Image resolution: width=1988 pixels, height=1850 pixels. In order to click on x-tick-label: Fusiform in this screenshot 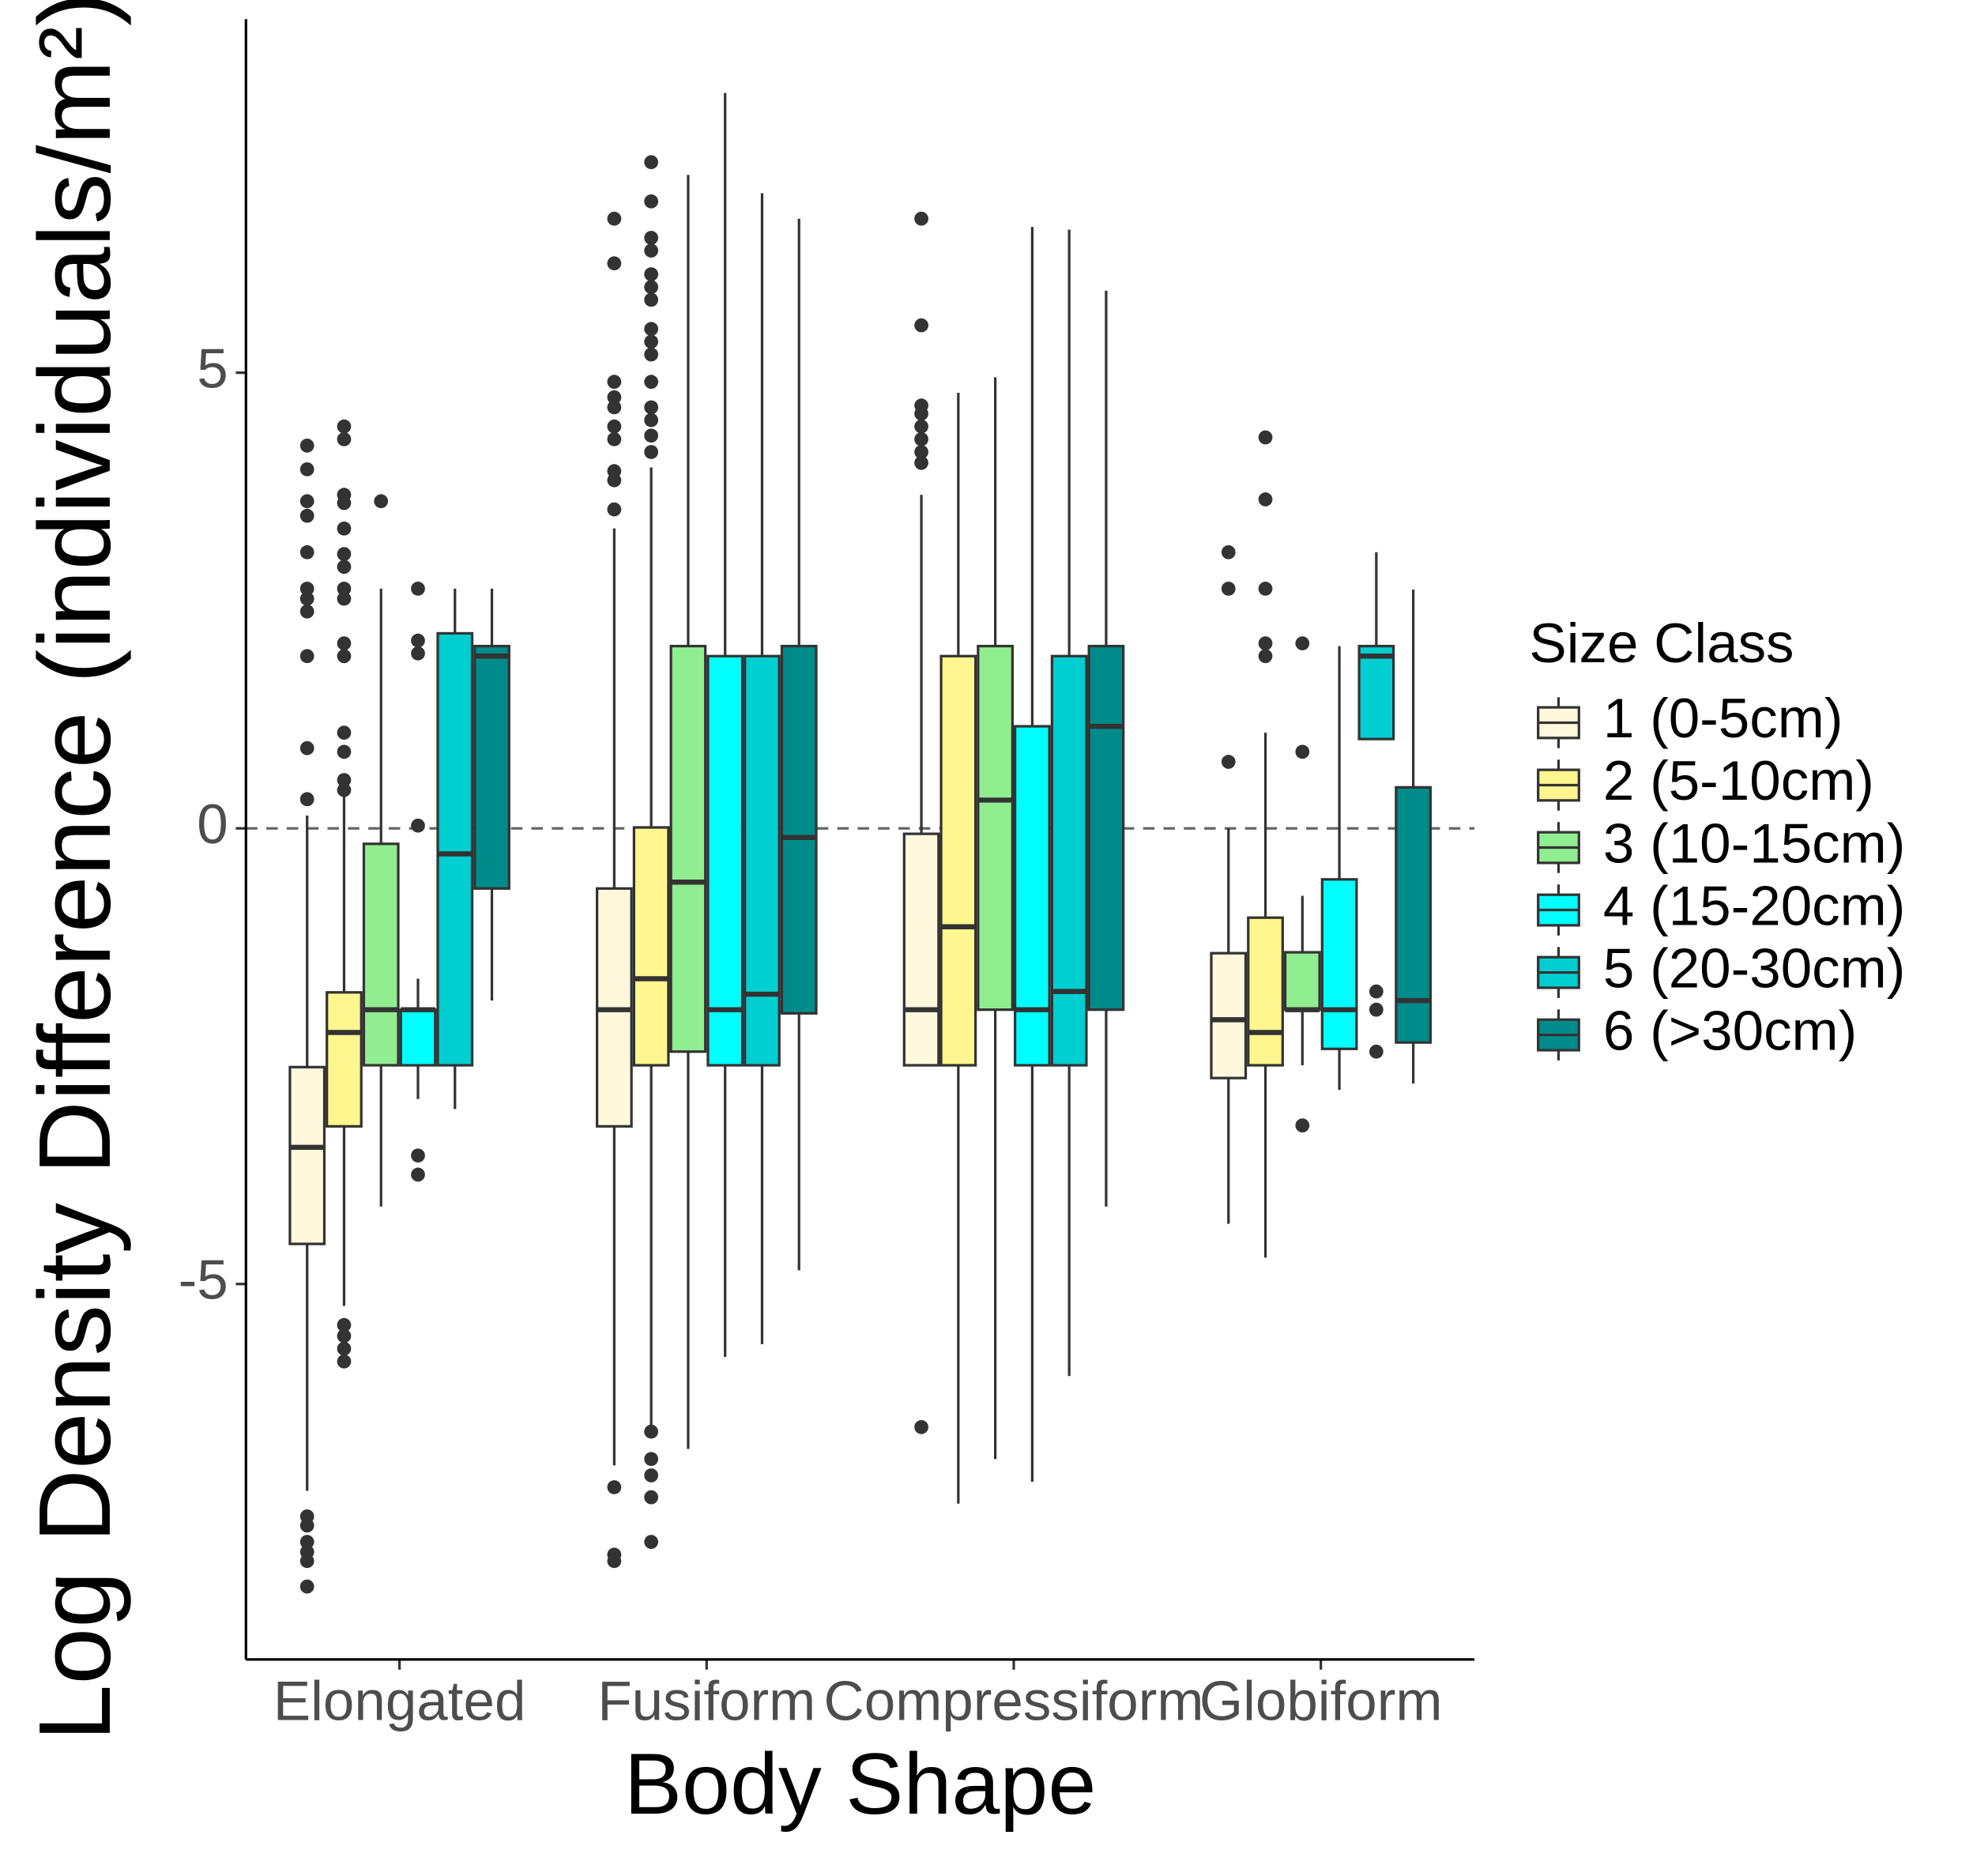, I will do `click(706, 1702)`.